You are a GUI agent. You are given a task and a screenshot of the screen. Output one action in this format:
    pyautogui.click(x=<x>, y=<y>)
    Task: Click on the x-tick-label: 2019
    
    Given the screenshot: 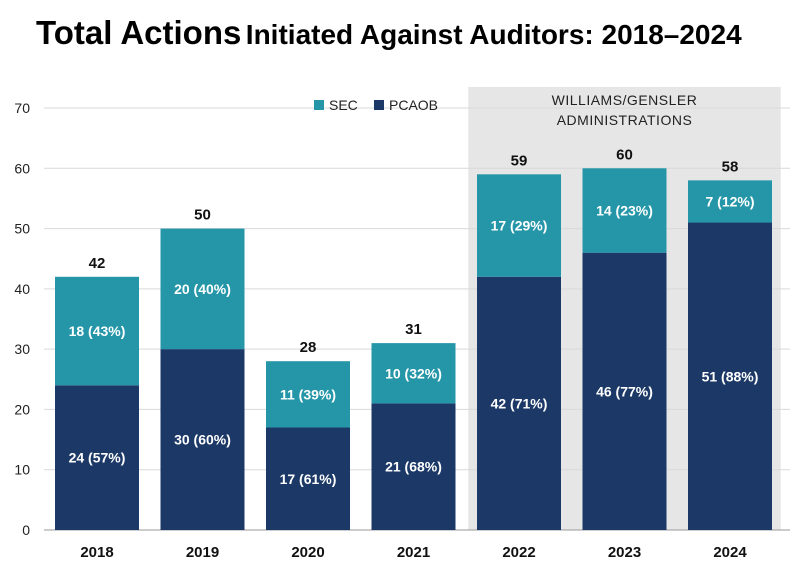 What is the action you would take?
    pyautogui.click(x=202, y=552)
    